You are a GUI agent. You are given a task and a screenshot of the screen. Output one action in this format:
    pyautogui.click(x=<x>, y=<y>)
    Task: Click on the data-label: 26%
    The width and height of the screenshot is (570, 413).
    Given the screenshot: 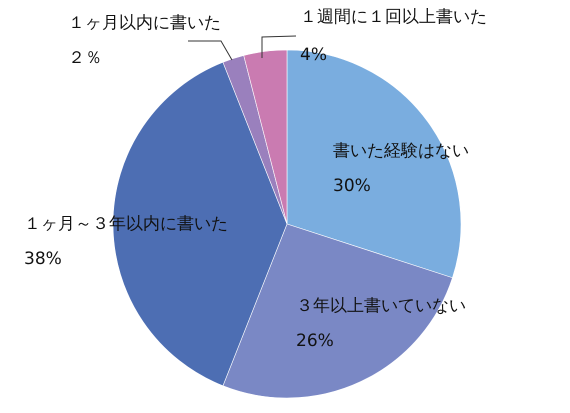 What is the action you would take?
    pyautogui.click(x=315, y=341)
    